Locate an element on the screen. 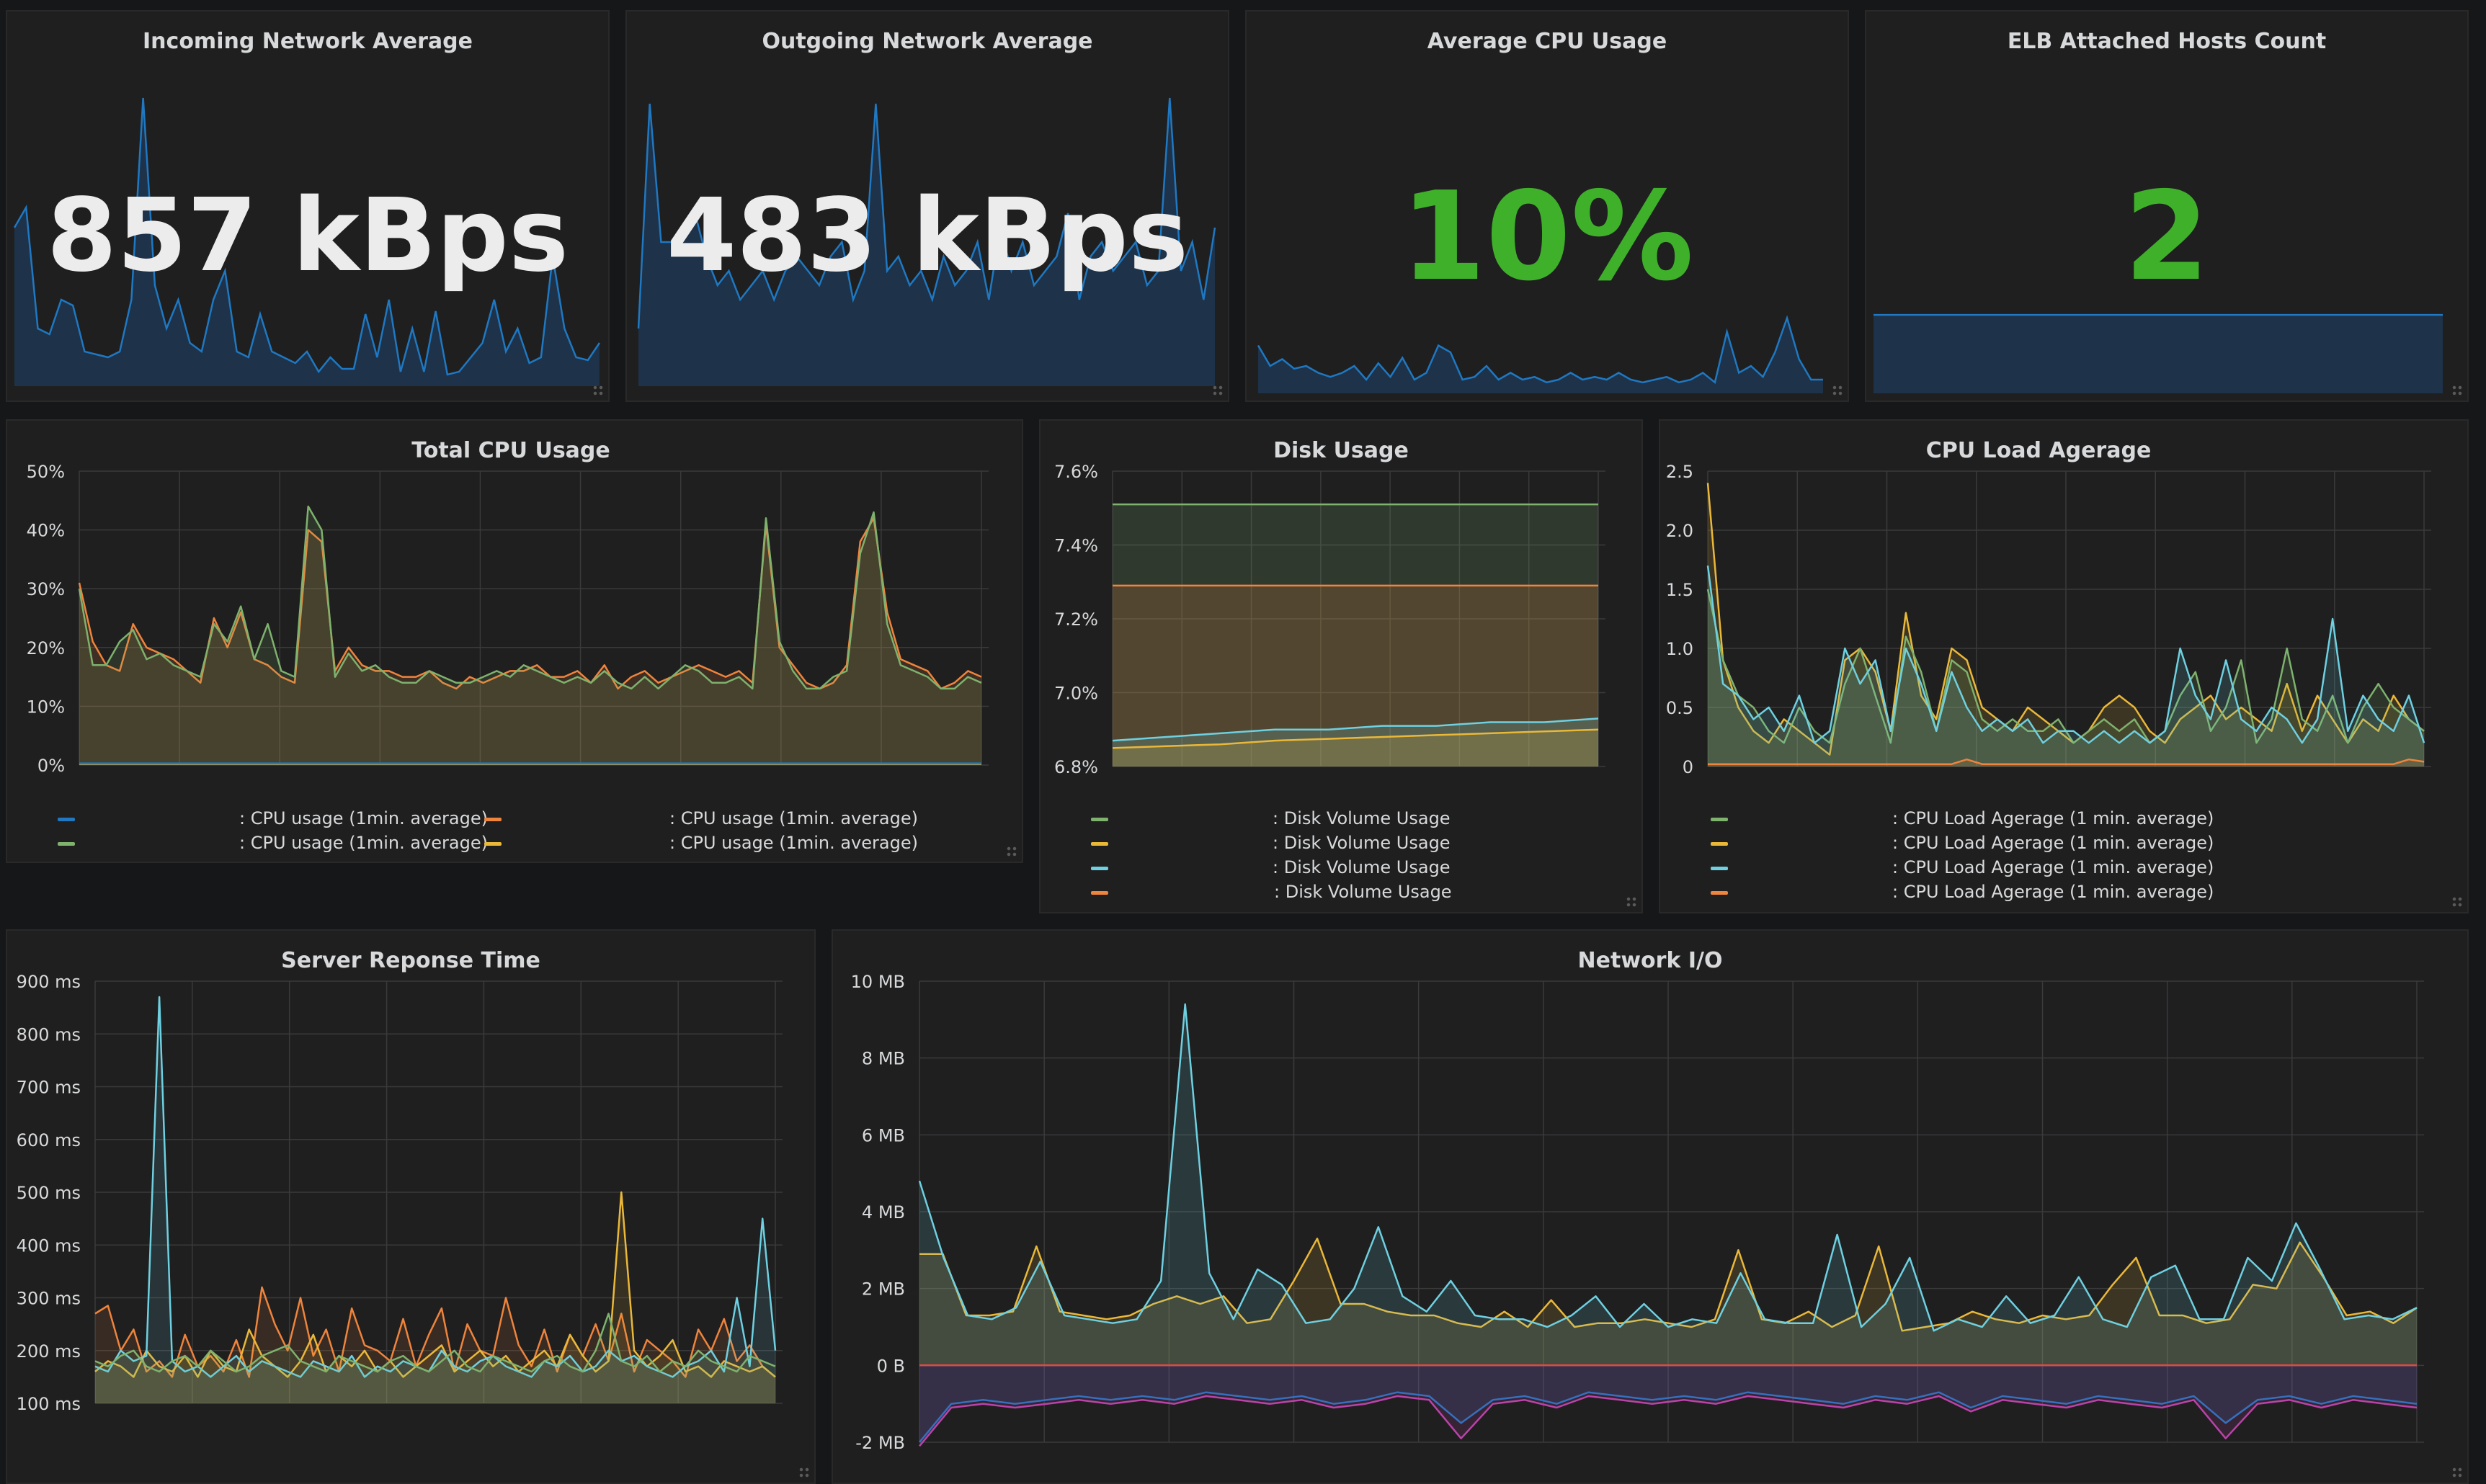 The width and height of the screenshot is (2486, 1484). y-tick-label: 8 MB is located at coordinates (883, 1059).